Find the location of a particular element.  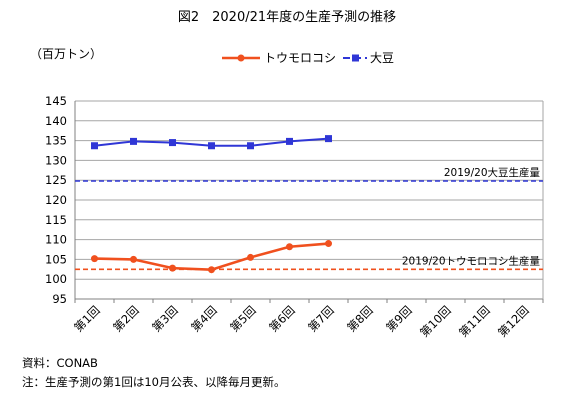

x-axis-ticks: 第1回 第2回 第3回 第4回 第5回 第6回 第7回 第8回 第9回 第10回 第11回 第12回 is located at coordinates (307, 319).